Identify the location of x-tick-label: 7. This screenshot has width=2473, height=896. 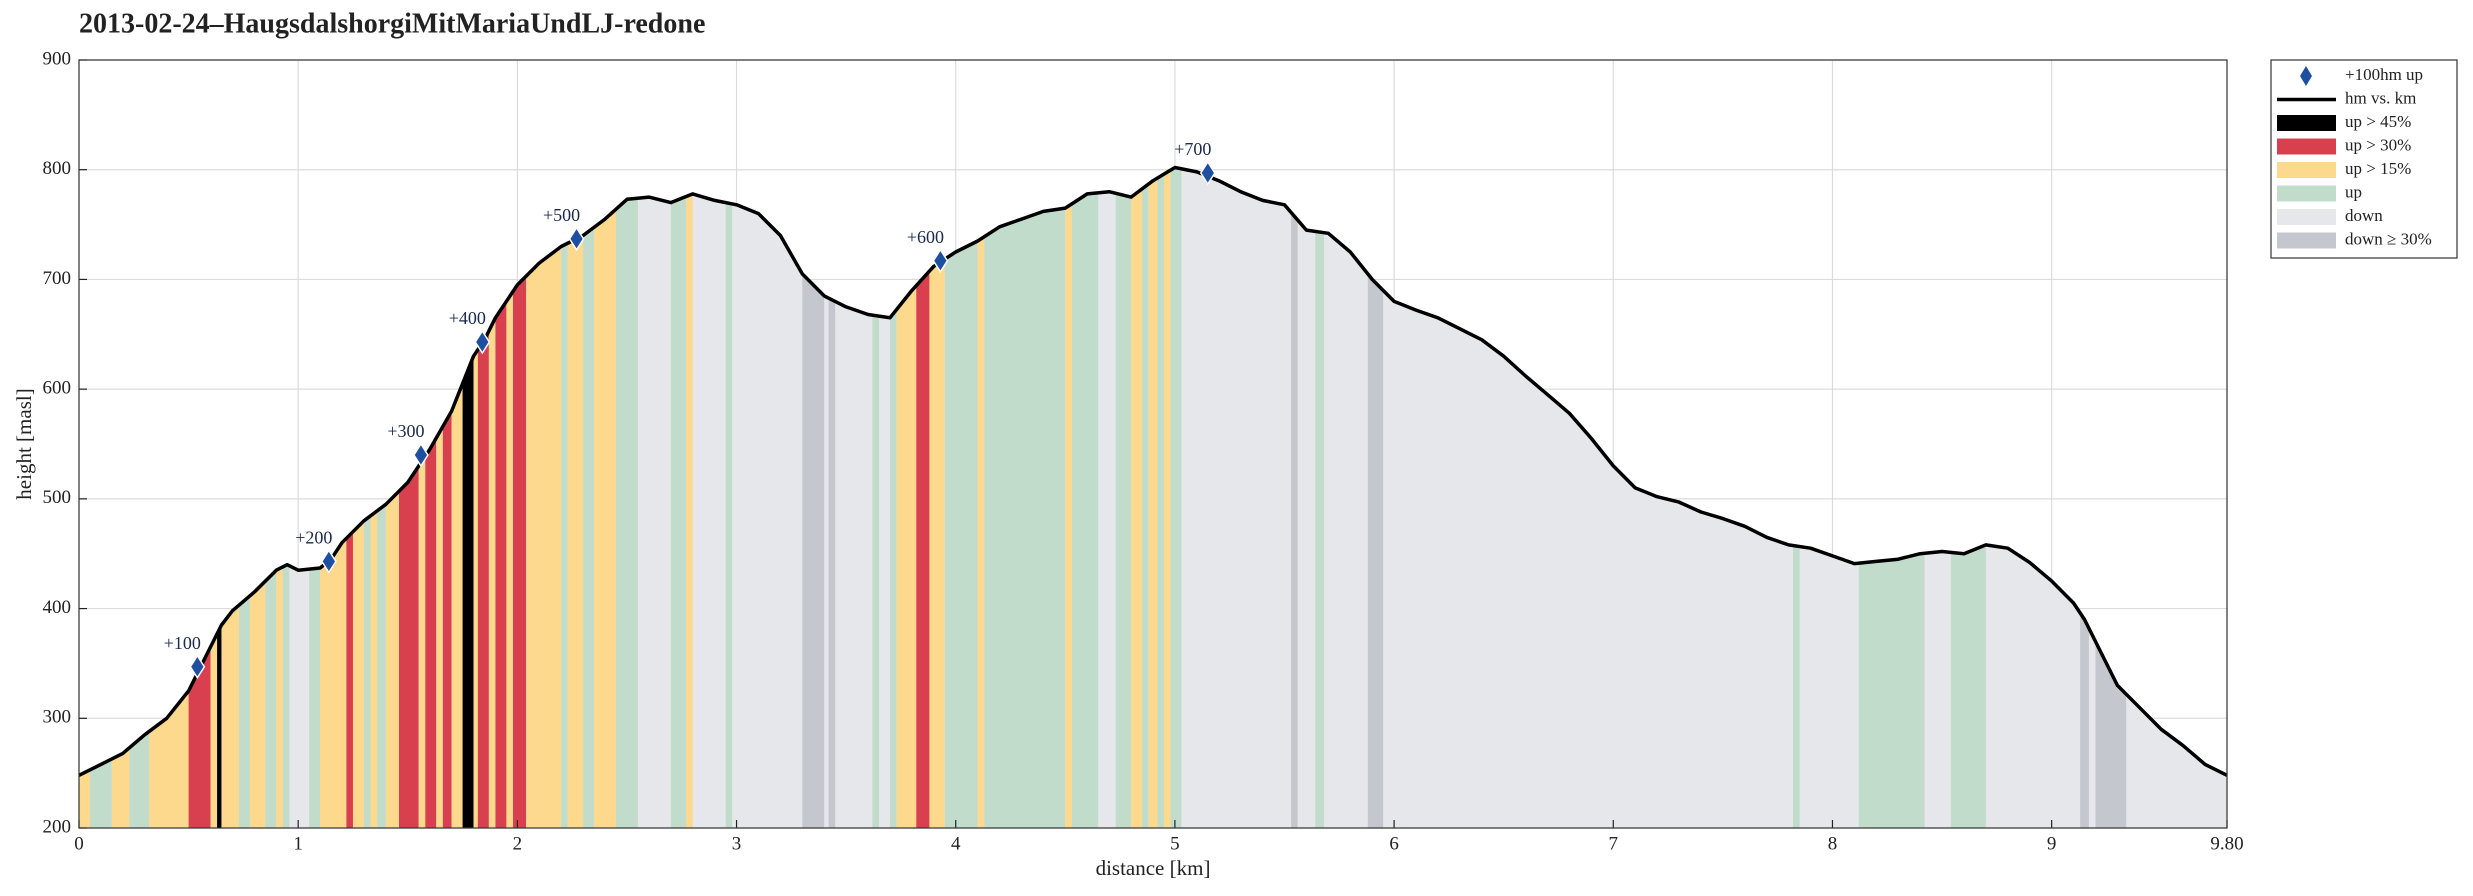
(1614, 843).